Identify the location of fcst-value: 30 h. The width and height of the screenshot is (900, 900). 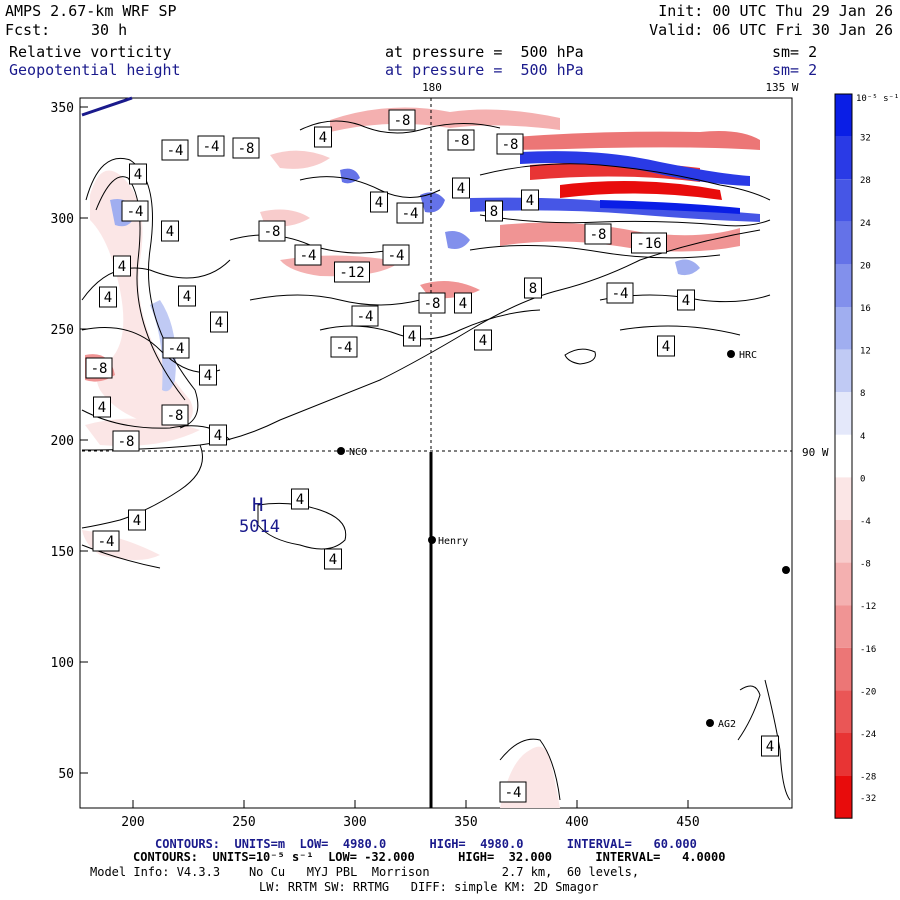
(109, 30).